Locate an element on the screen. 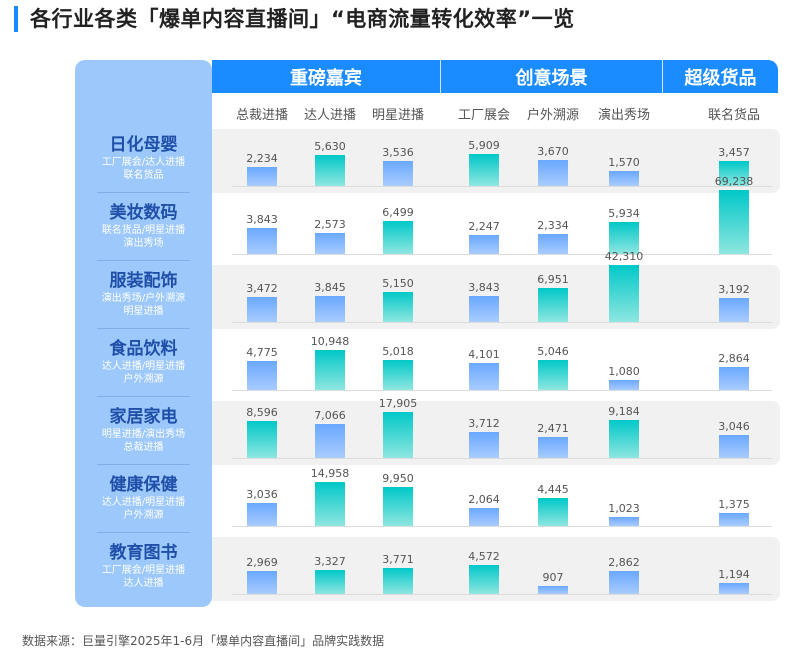 This screenshot has height=654, width=800. row-label: 家居家电 明星进播/演出秀场 总裁进播 is located at coordinates (143, 430).